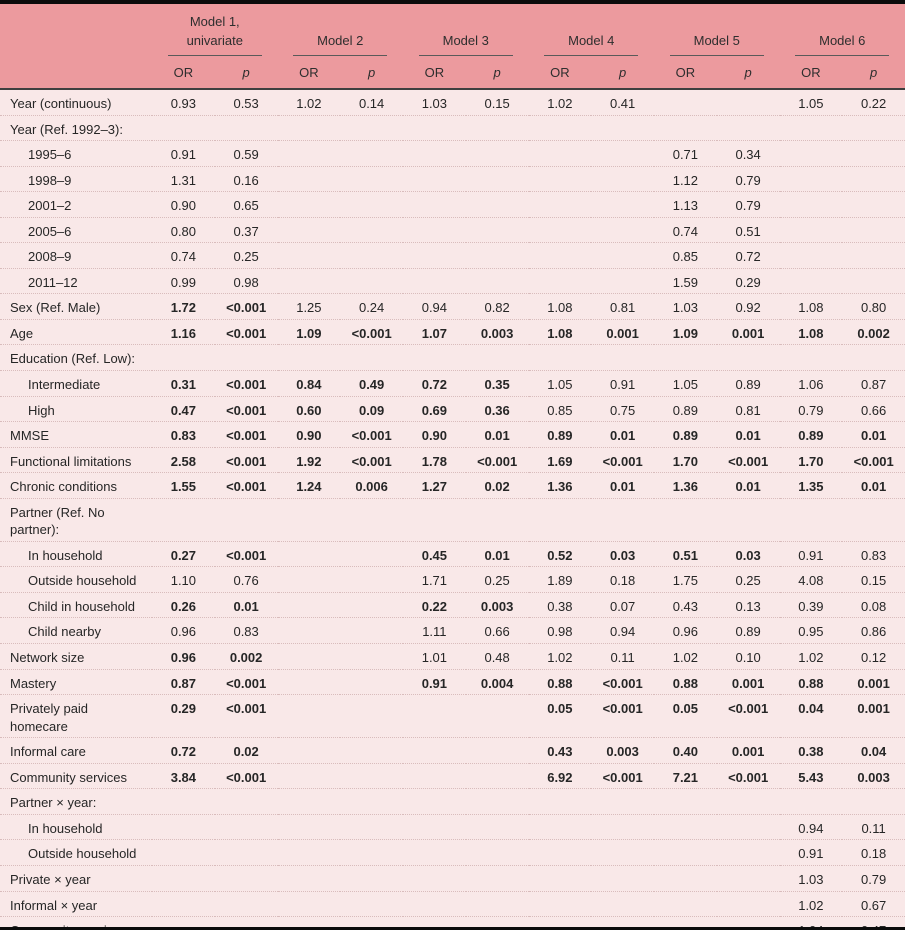  Describe the element at coordinates (434, 103) in the screenshot. I see `value-cell: 1.03` at that location.